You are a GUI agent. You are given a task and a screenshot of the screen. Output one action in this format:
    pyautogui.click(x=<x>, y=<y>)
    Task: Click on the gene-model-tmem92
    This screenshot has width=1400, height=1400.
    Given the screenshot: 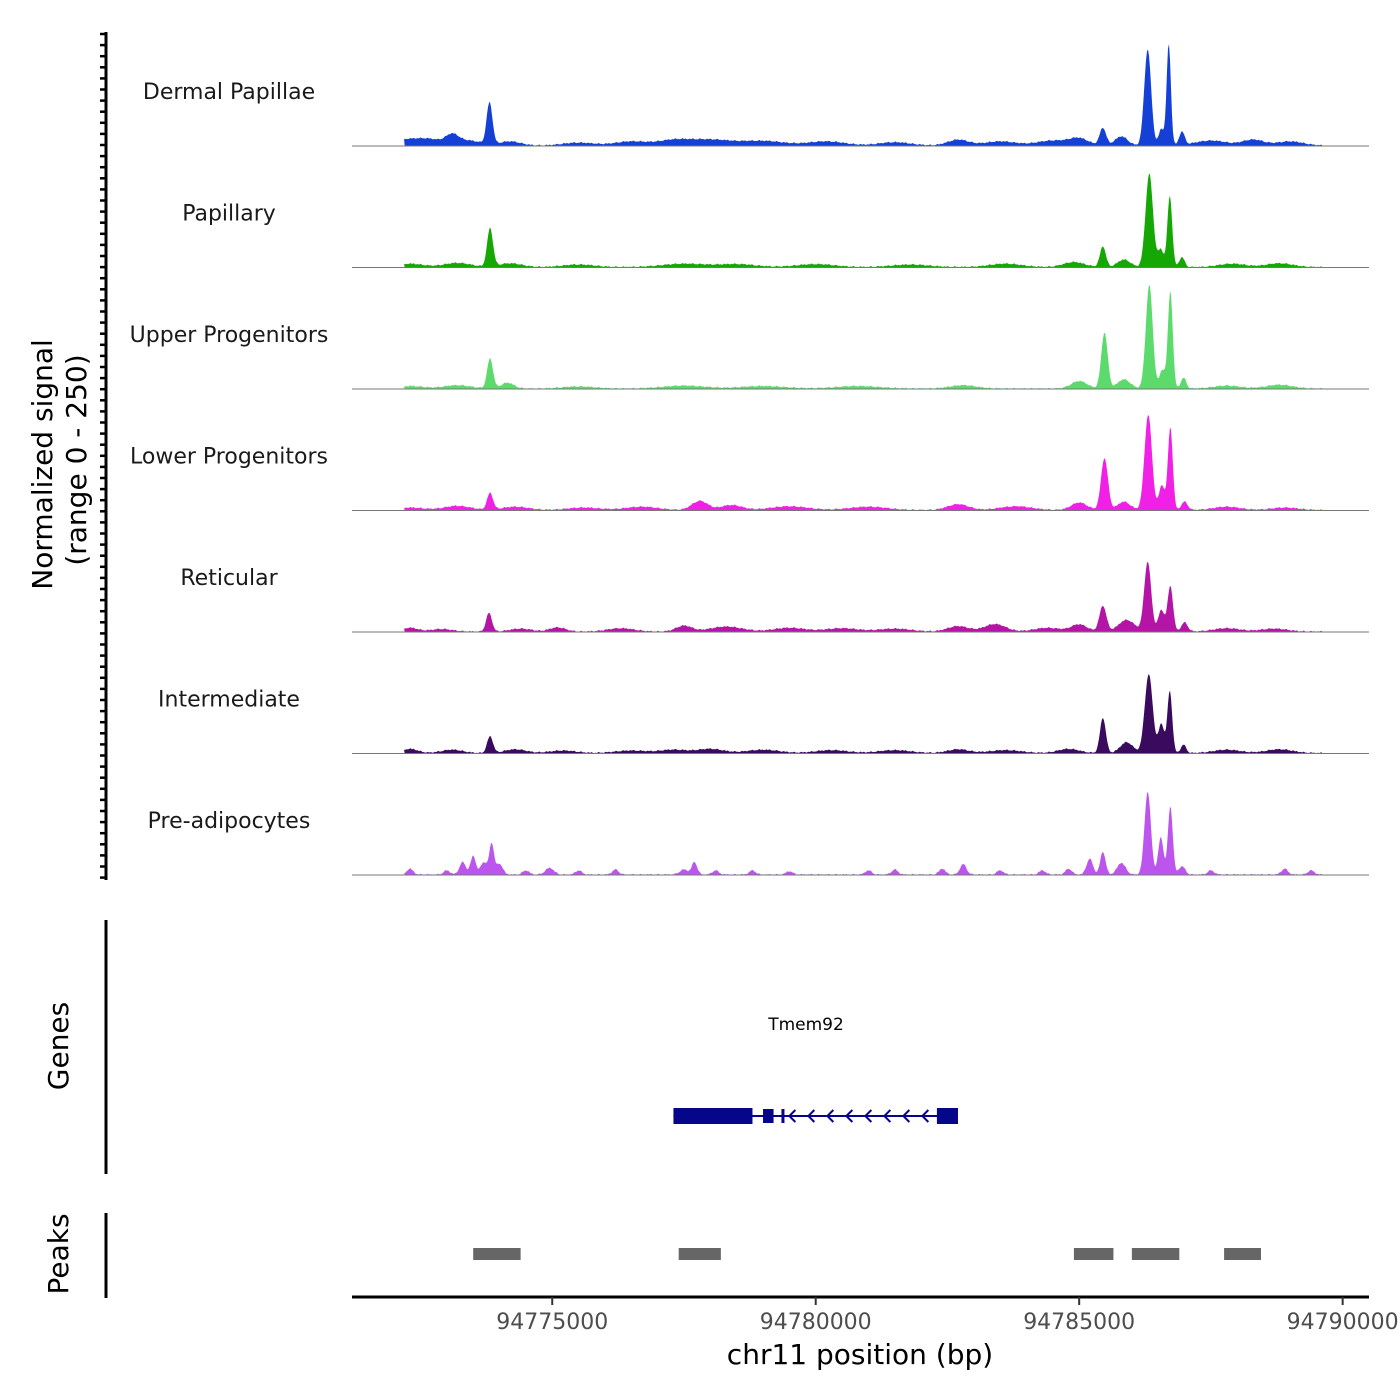 What is the action you would take?
    pyautogui.click(x=815, y=1116)
    